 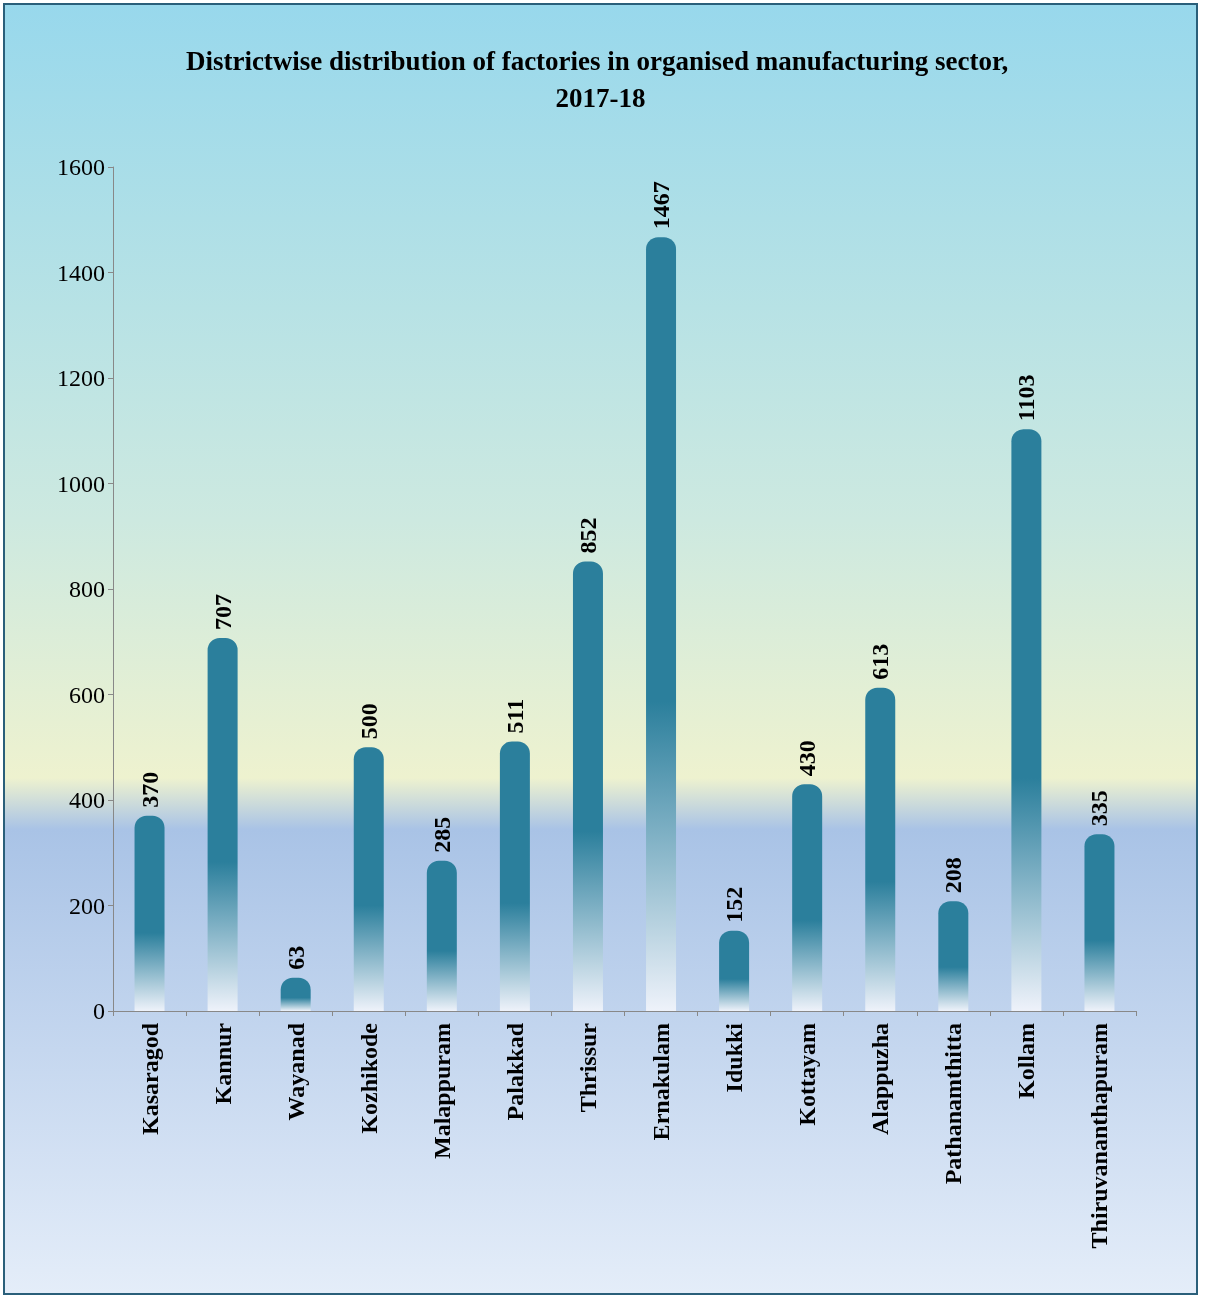 I want to click on x-tick-label: Kasaragod, so click(x=149, y=1079).